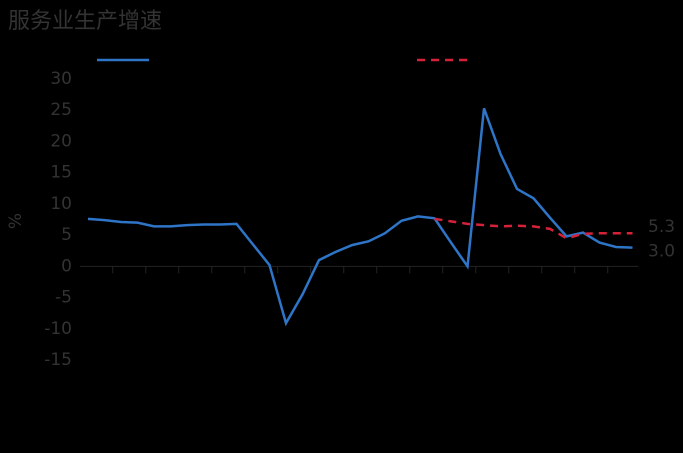  Describe the element at coordinates (66, 235) in the screenshot. I see `y-tick-label: 5` at that location.